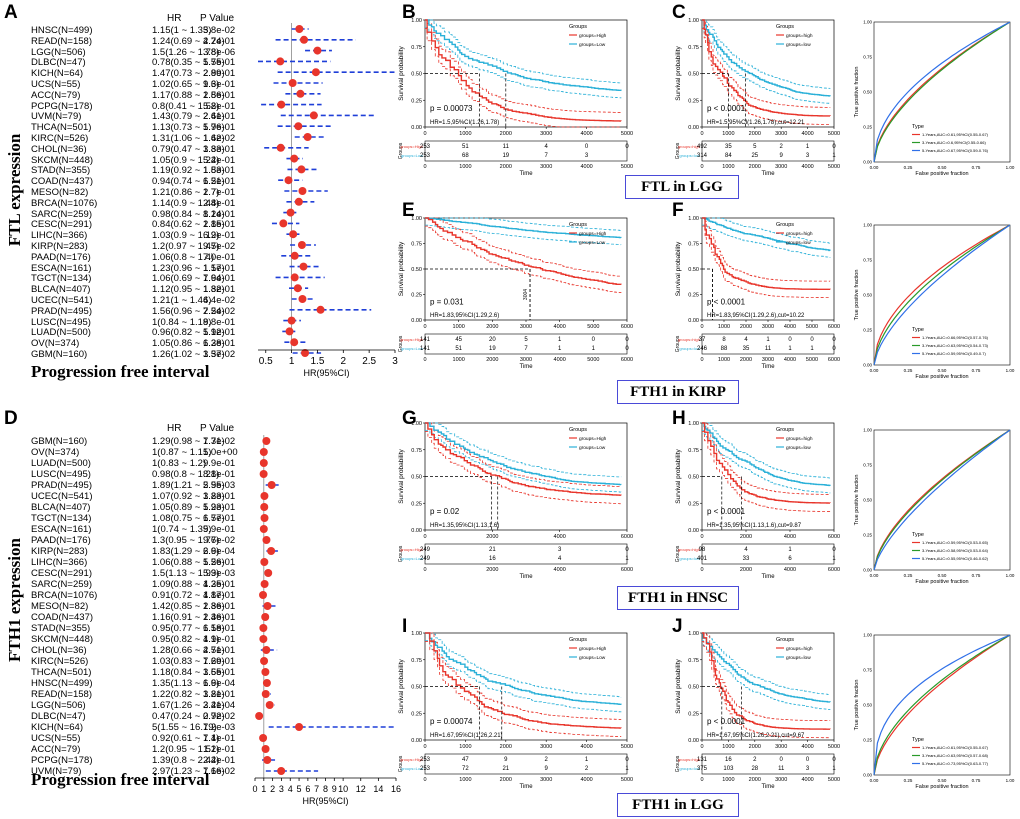  What do you see at coordinates (689, 759) in the screenshot?
I see `risk-high-label: groups=high` at bounding box center [689, 759].